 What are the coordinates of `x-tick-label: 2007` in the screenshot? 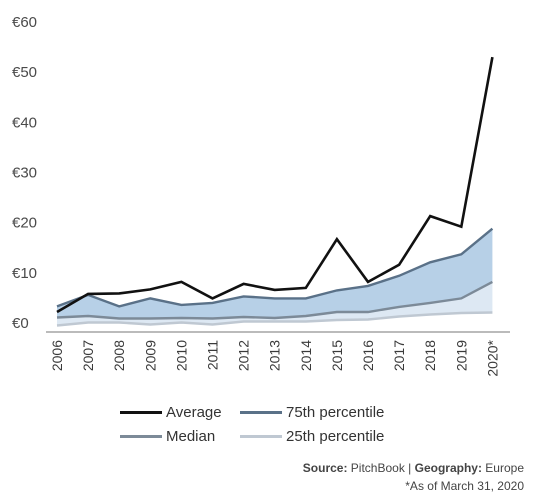 It's located at (88, 355).